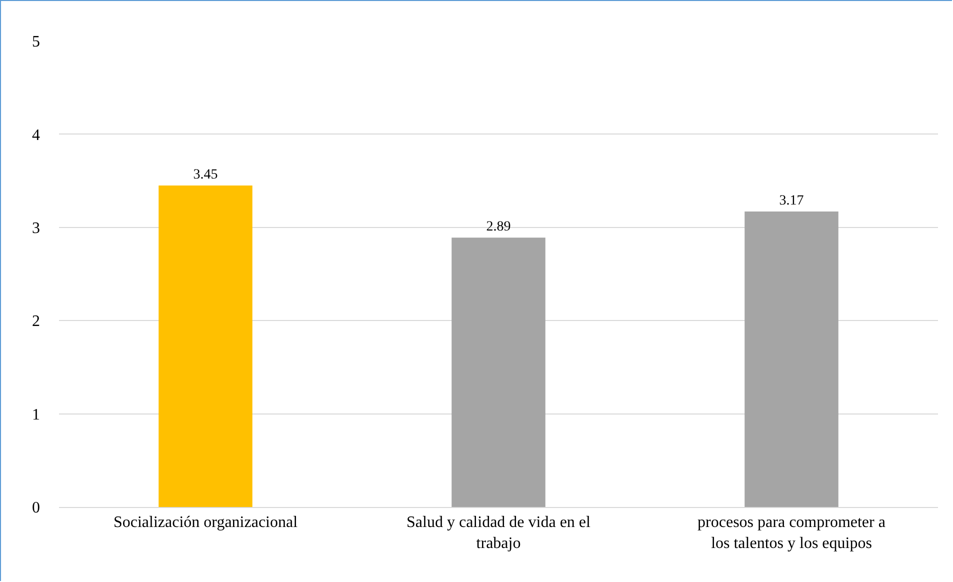 This screenshot has height=582, width=953. Describe the element at coordinates (498, 227) in the screenshot. I see `data-label: 2.89` at that location.